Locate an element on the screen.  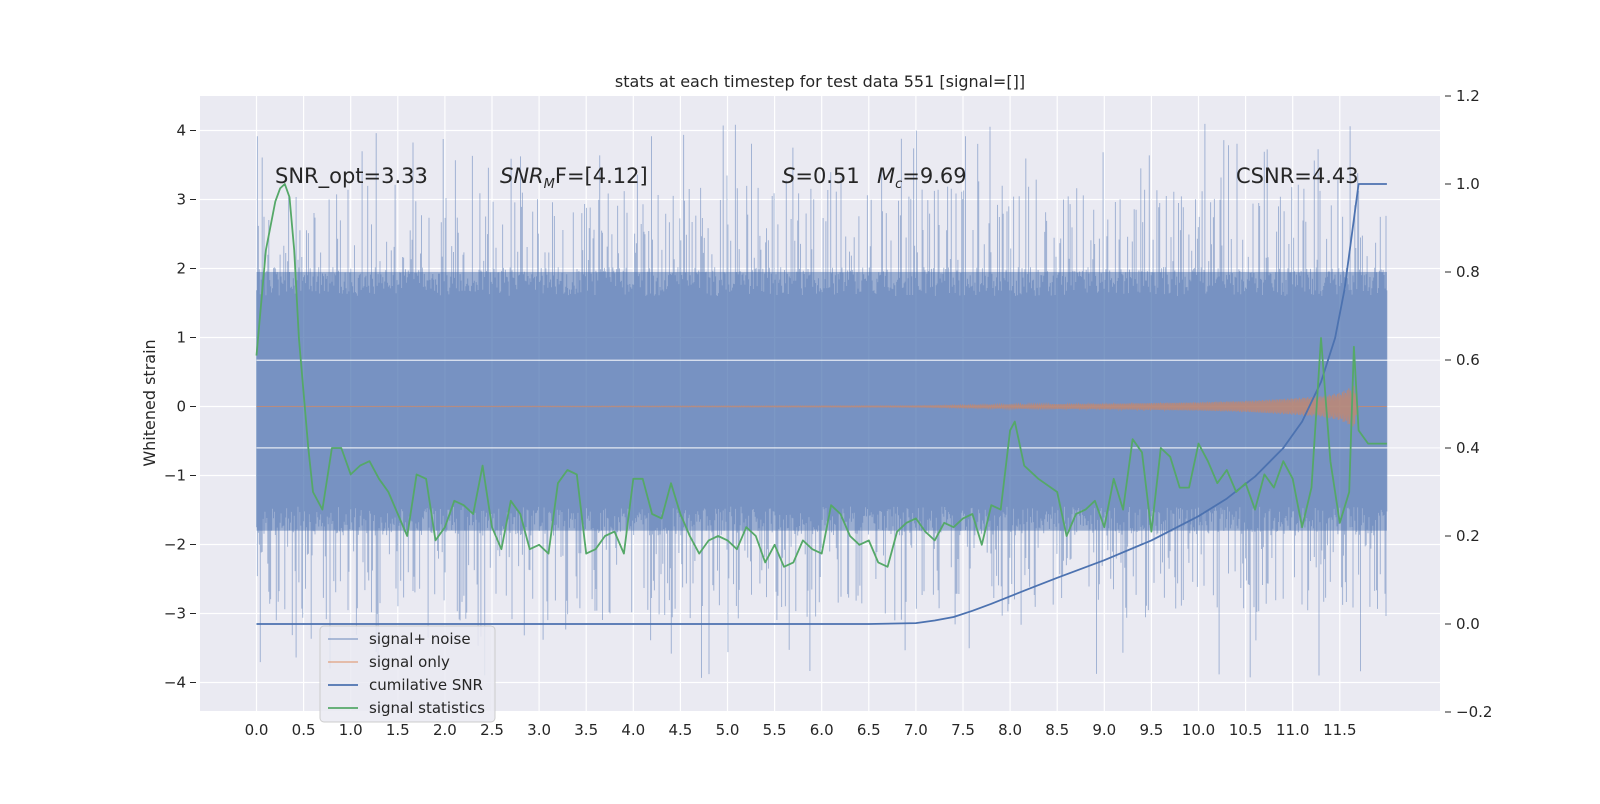
legend-label-signal-noise: signal+ noise is located at coordinates (420, 639).